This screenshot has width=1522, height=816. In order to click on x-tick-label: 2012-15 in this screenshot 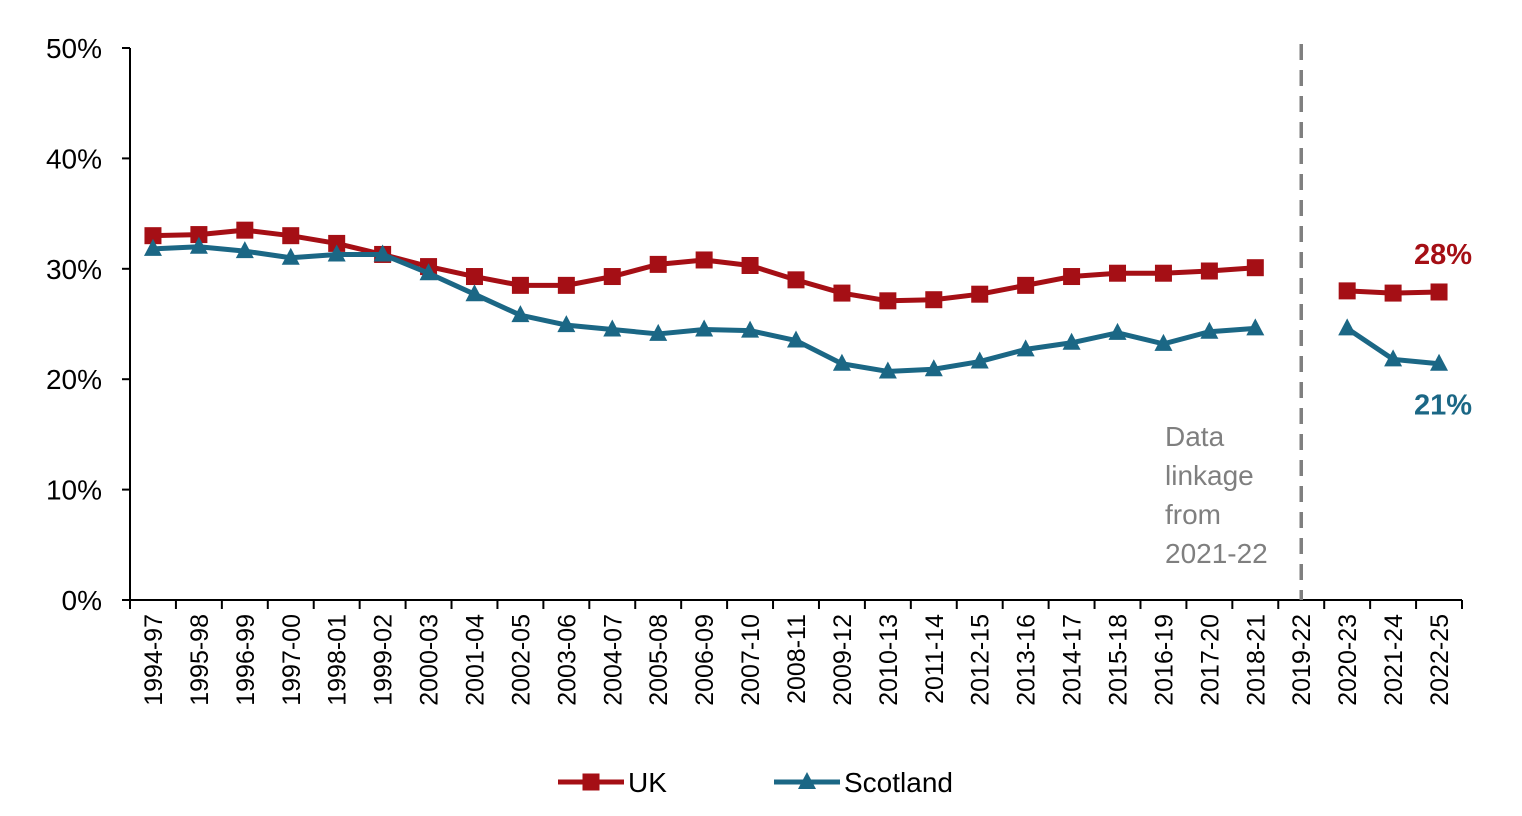, I will do `click(981, 660)`.